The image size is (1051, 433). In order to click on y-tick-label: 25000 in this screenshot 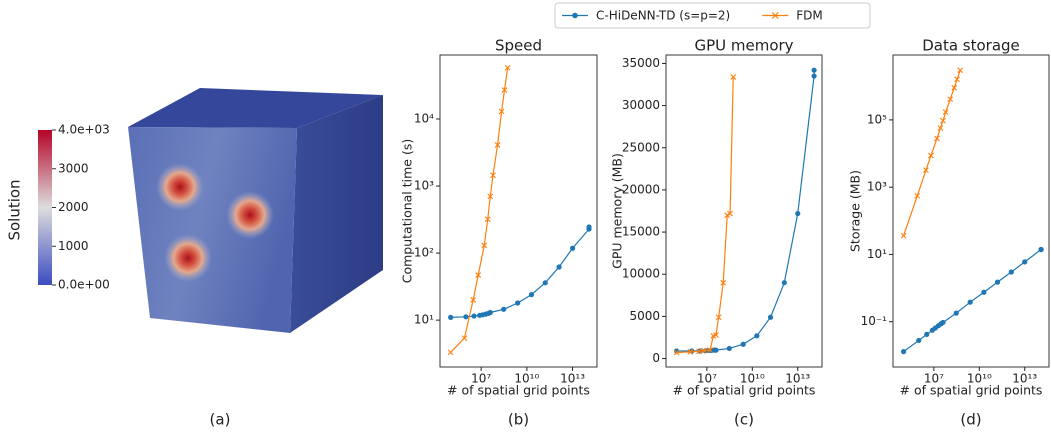, I will do `click(641, 147)`.